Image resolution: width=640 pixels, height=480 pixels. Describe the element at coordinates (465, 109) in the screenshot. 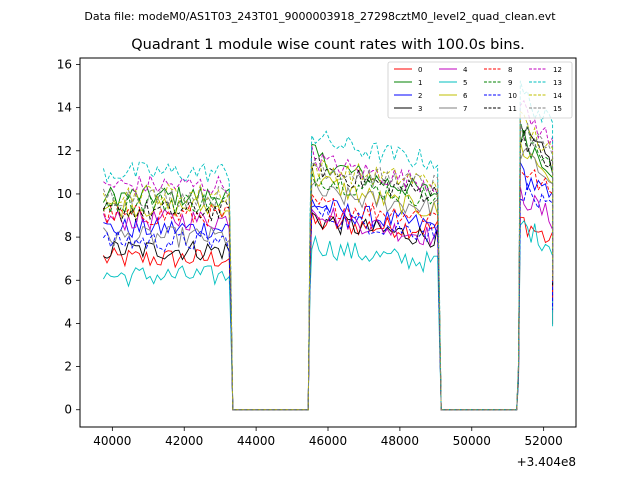

I see `legend-label: 7` at that location.